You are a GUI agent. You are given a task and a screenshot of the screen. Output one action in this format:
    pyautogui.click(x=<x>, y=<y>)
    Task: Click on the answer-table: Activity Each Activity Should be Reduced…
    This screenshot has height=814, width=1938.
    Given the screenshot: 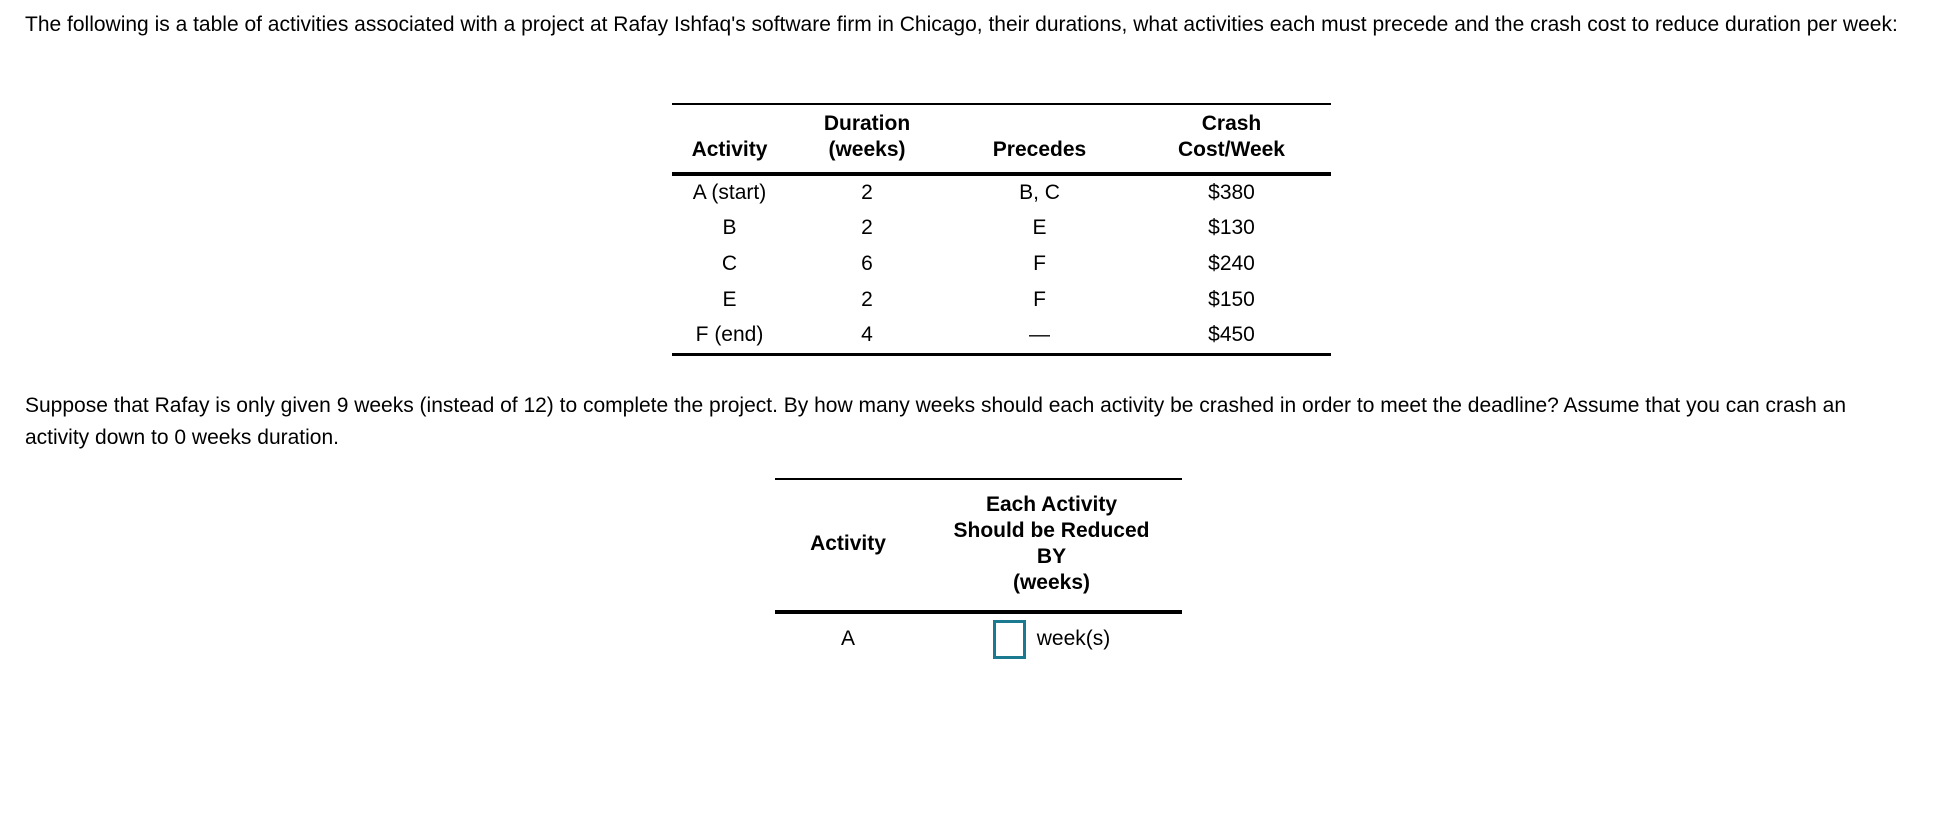 What is the action you would take?
    pyautogui.click(x=978, y=571)
    